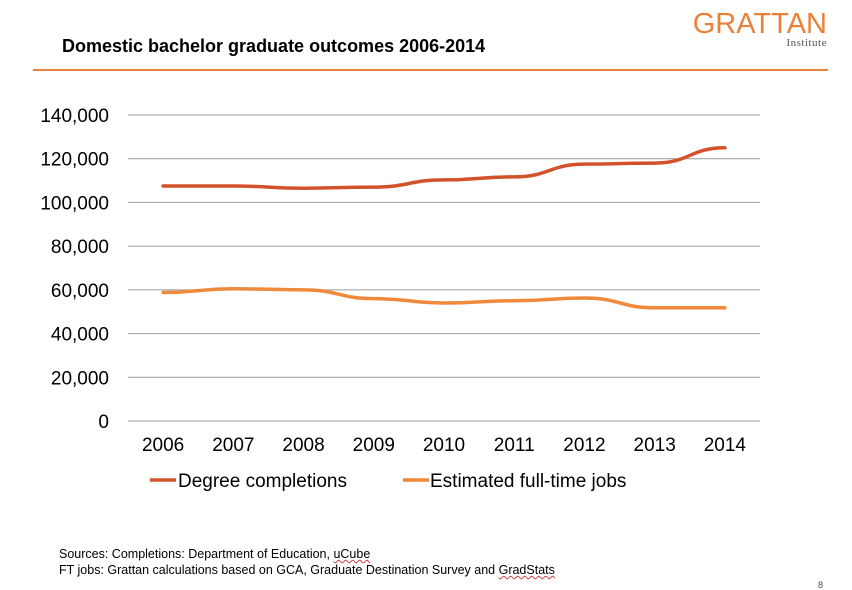  What do you see at coordinates (80, 378) in the screenshot?
I see `y-tick-label: 20,000` at bounding box center [80, 378].